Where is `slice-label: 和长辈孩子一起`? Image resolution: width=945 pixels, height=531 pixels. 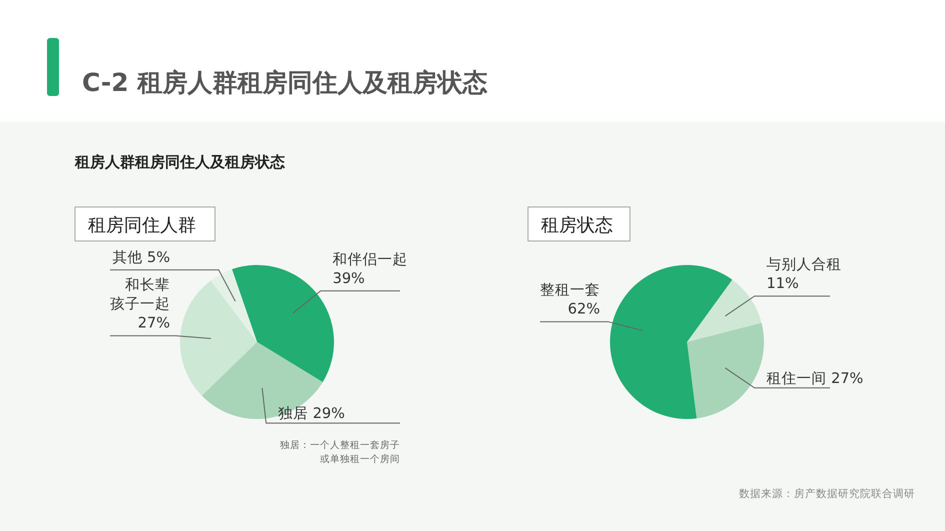
slice-label: 和长辈孩子一起 is located at coordinates (140, 294).